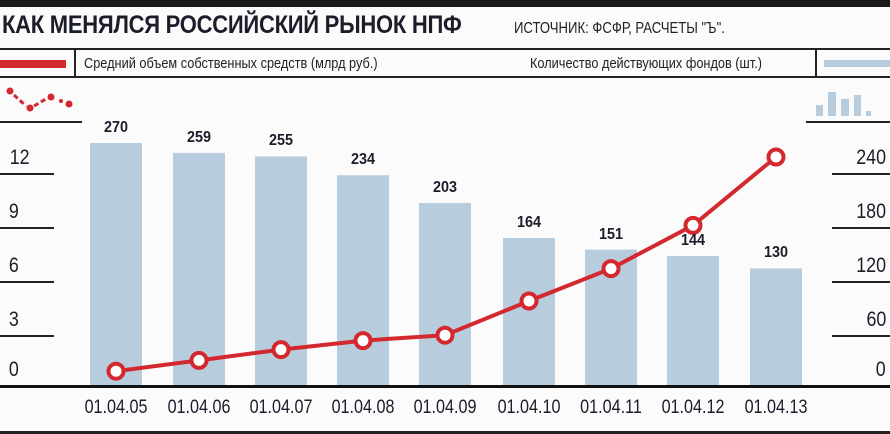 This screenshot has height=434, width=890. I want to click on bar-series-icon, so click(843, 104).